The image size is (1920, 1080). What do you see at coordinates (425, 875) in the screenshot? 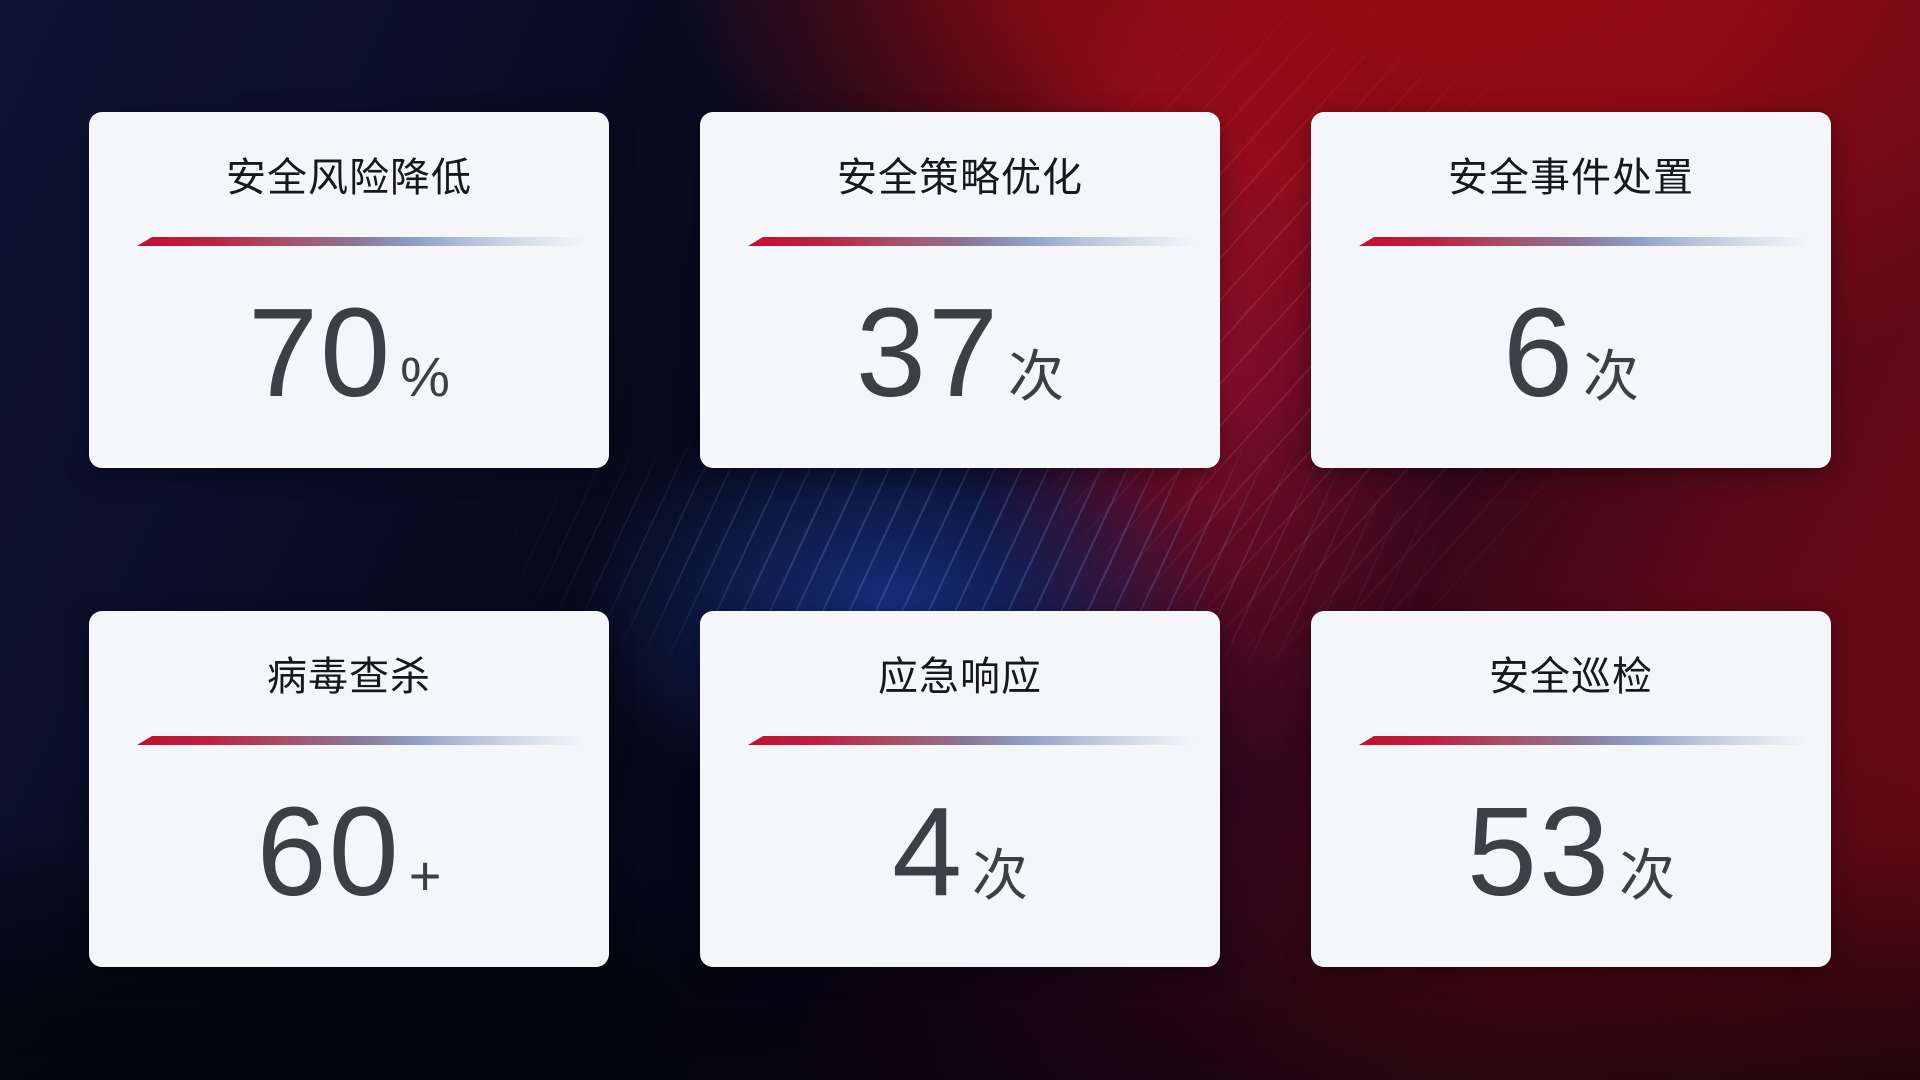
I see `stat-unit: +` at bounding box center [425, 875].